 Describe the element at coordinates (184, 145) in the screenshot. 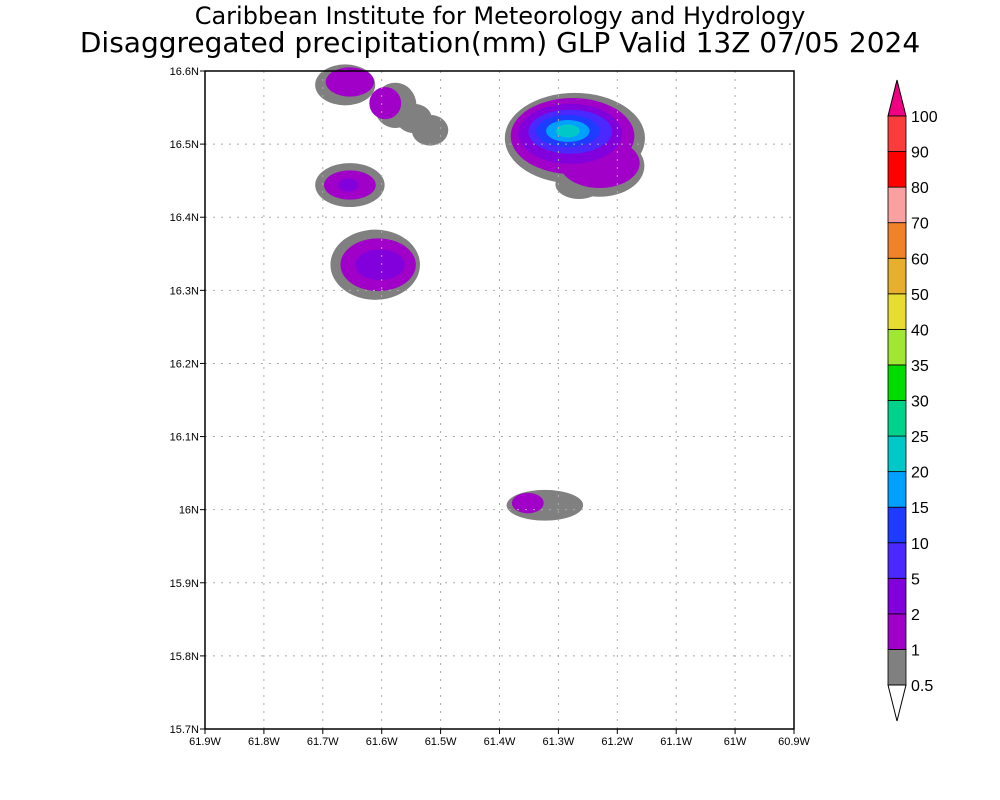

I see `lat-tick-label: 16.5N` at that location.